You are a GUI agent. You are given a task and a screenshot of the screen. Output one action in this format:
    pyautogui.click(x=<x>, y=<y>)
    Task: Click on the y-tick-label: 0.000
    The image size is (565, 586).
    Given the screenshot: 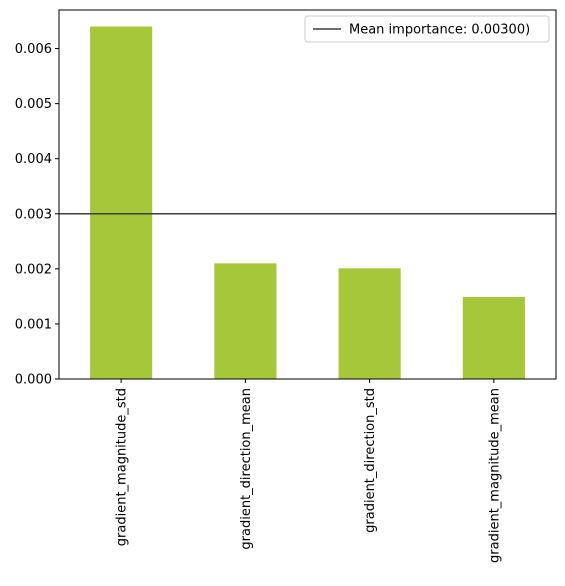 What is the action you would take?
    pyautogui.click(x=33, y=380)
    